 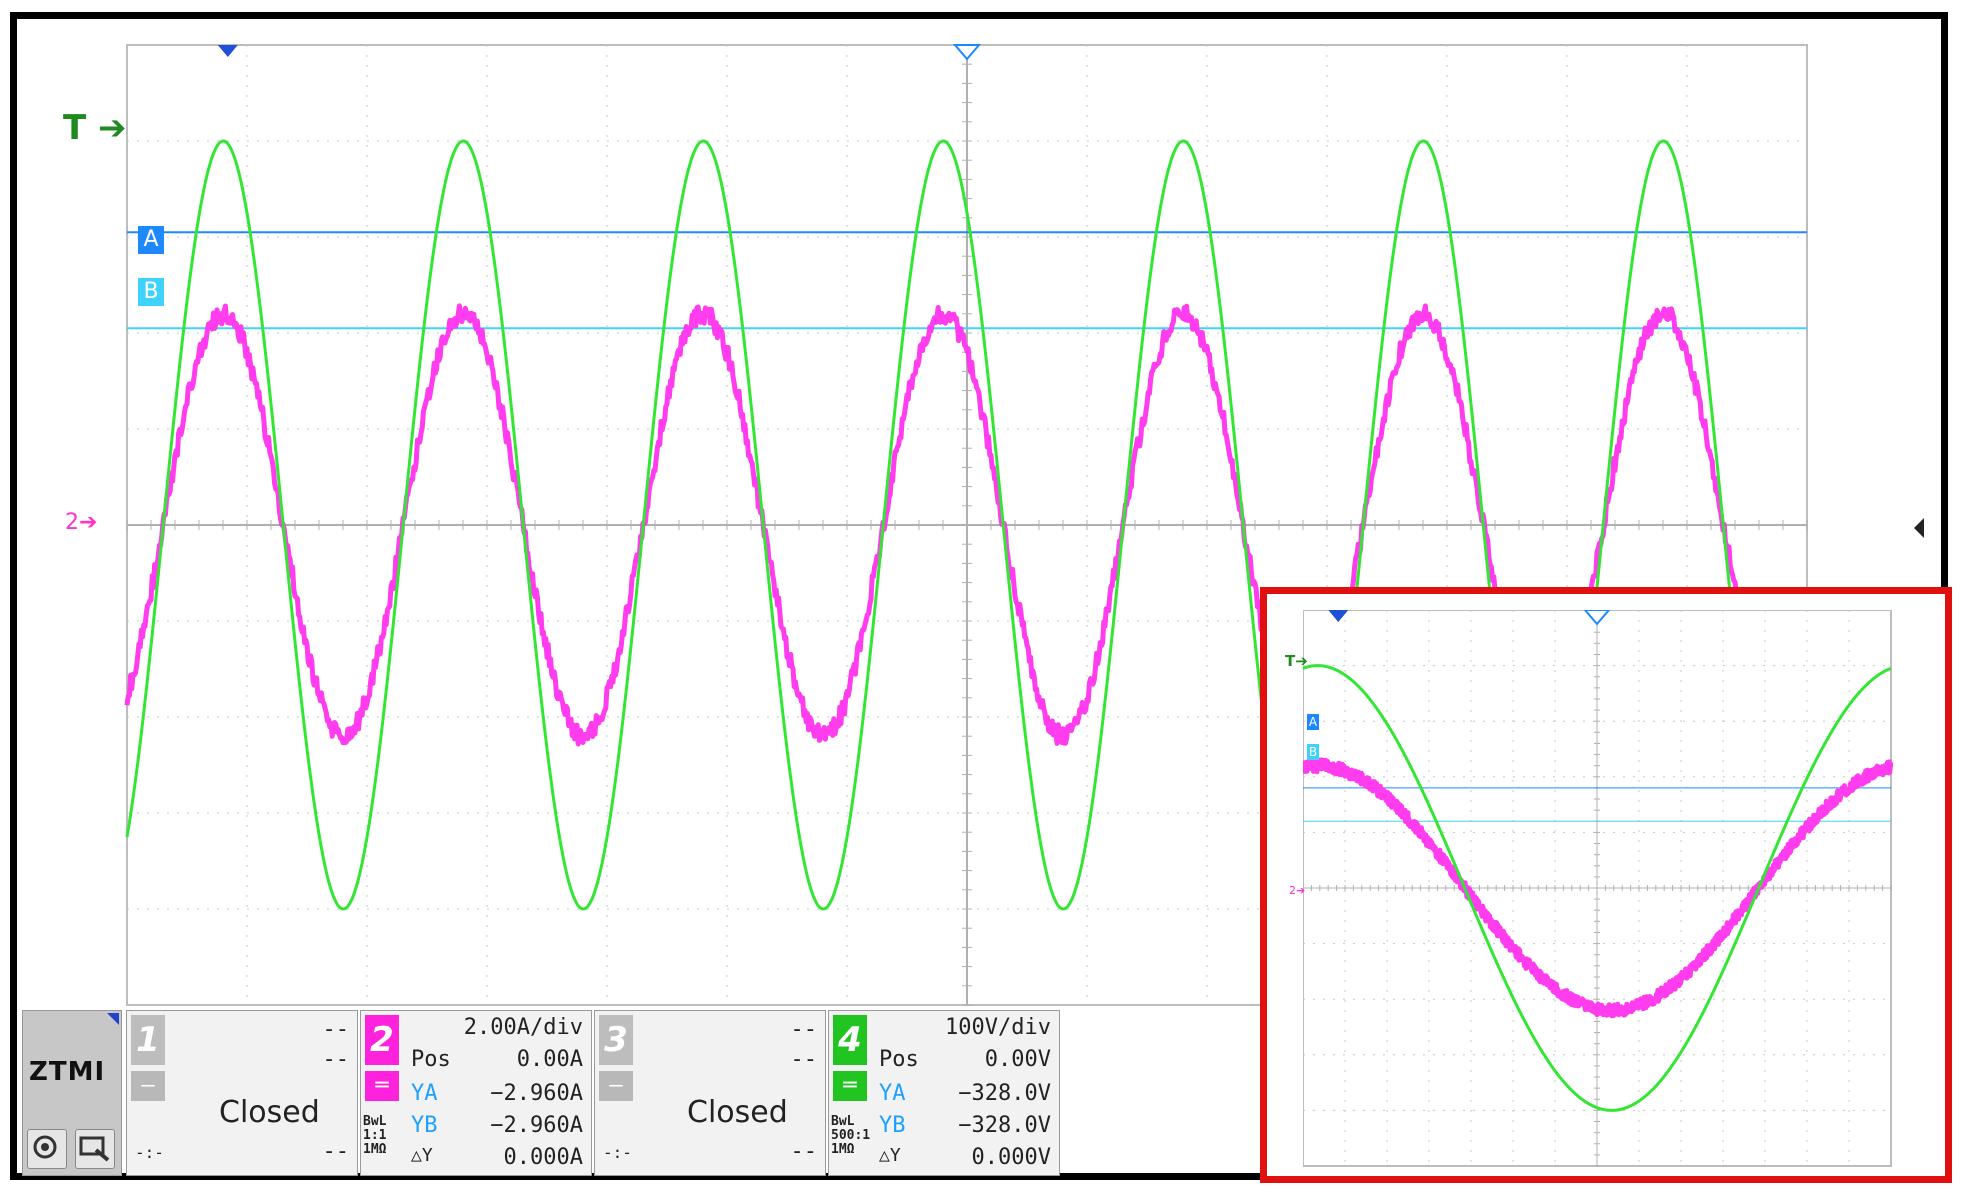 I want to click on inset-reference-marker: 2➔, so click(x=1297, y=890).